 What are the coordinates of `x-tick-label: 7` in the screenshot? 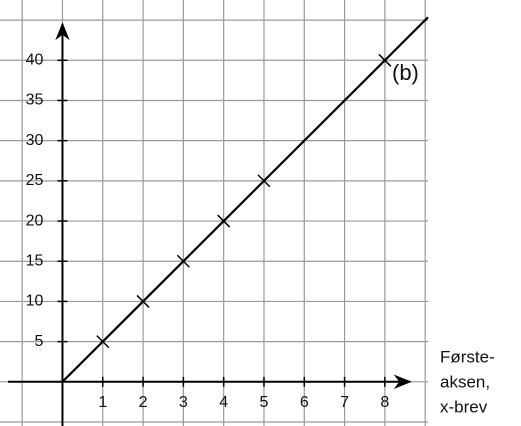 It's located at (344, 402).